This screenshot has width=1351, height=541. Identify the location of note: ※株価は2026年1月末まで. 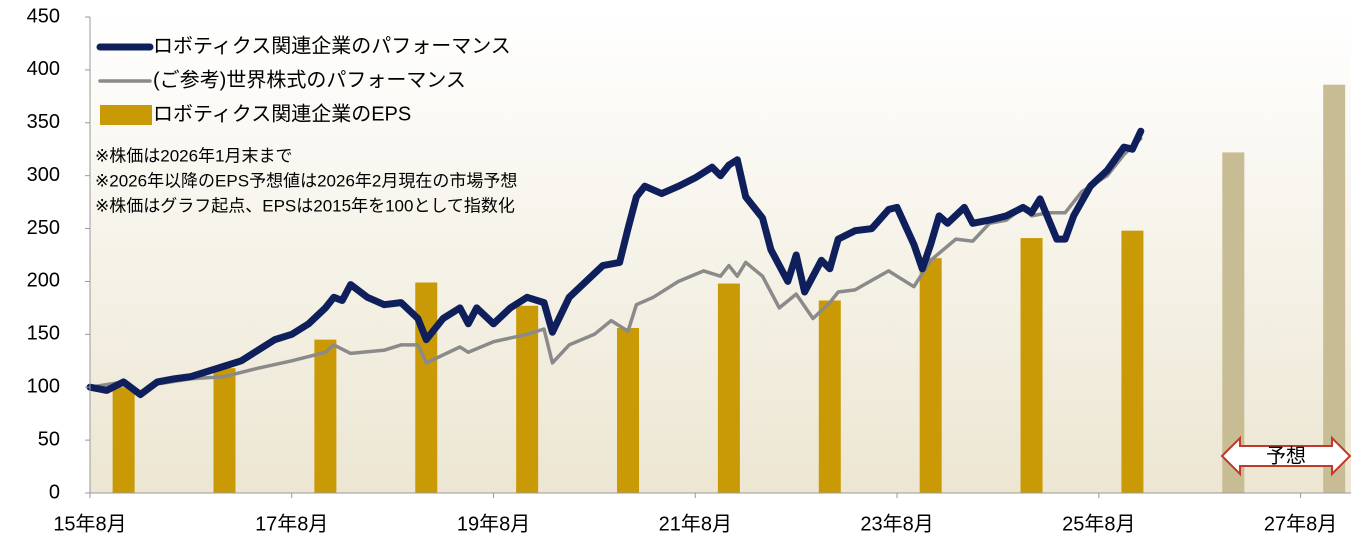
(194, 155).